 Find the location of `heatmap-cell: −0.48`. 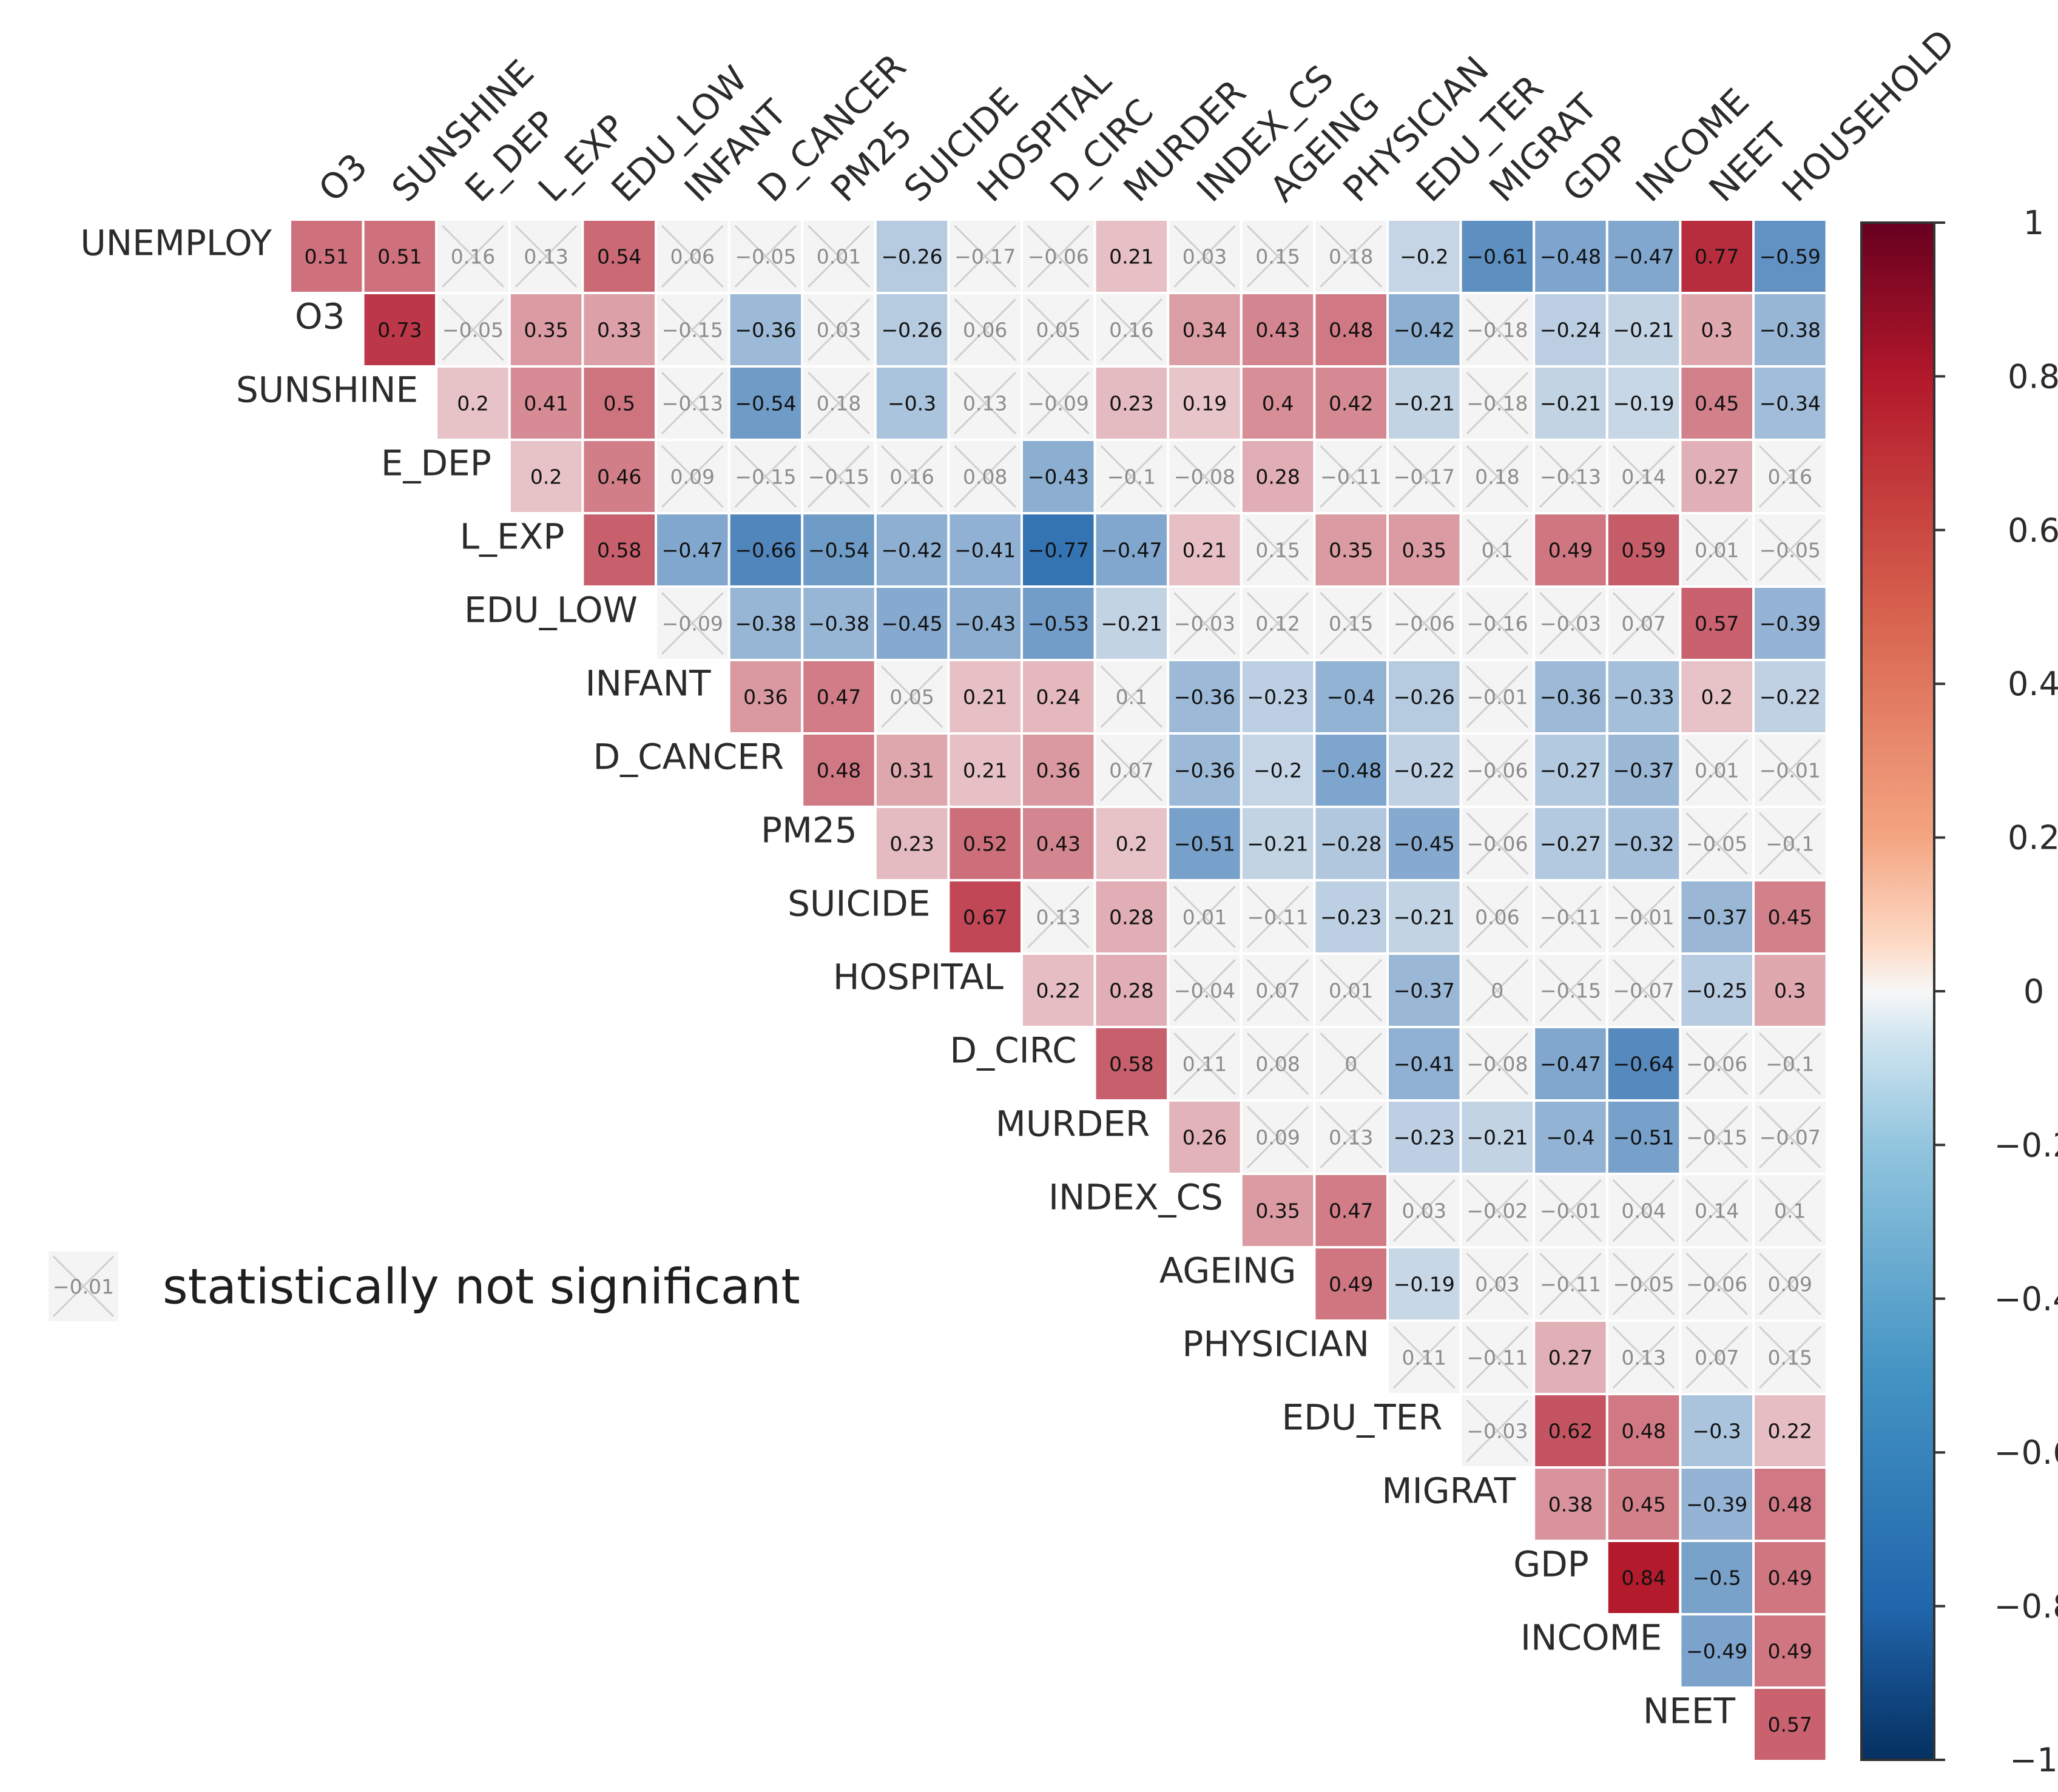

heatmap-cell: −0.48 is located at coordinates (1570, 256).